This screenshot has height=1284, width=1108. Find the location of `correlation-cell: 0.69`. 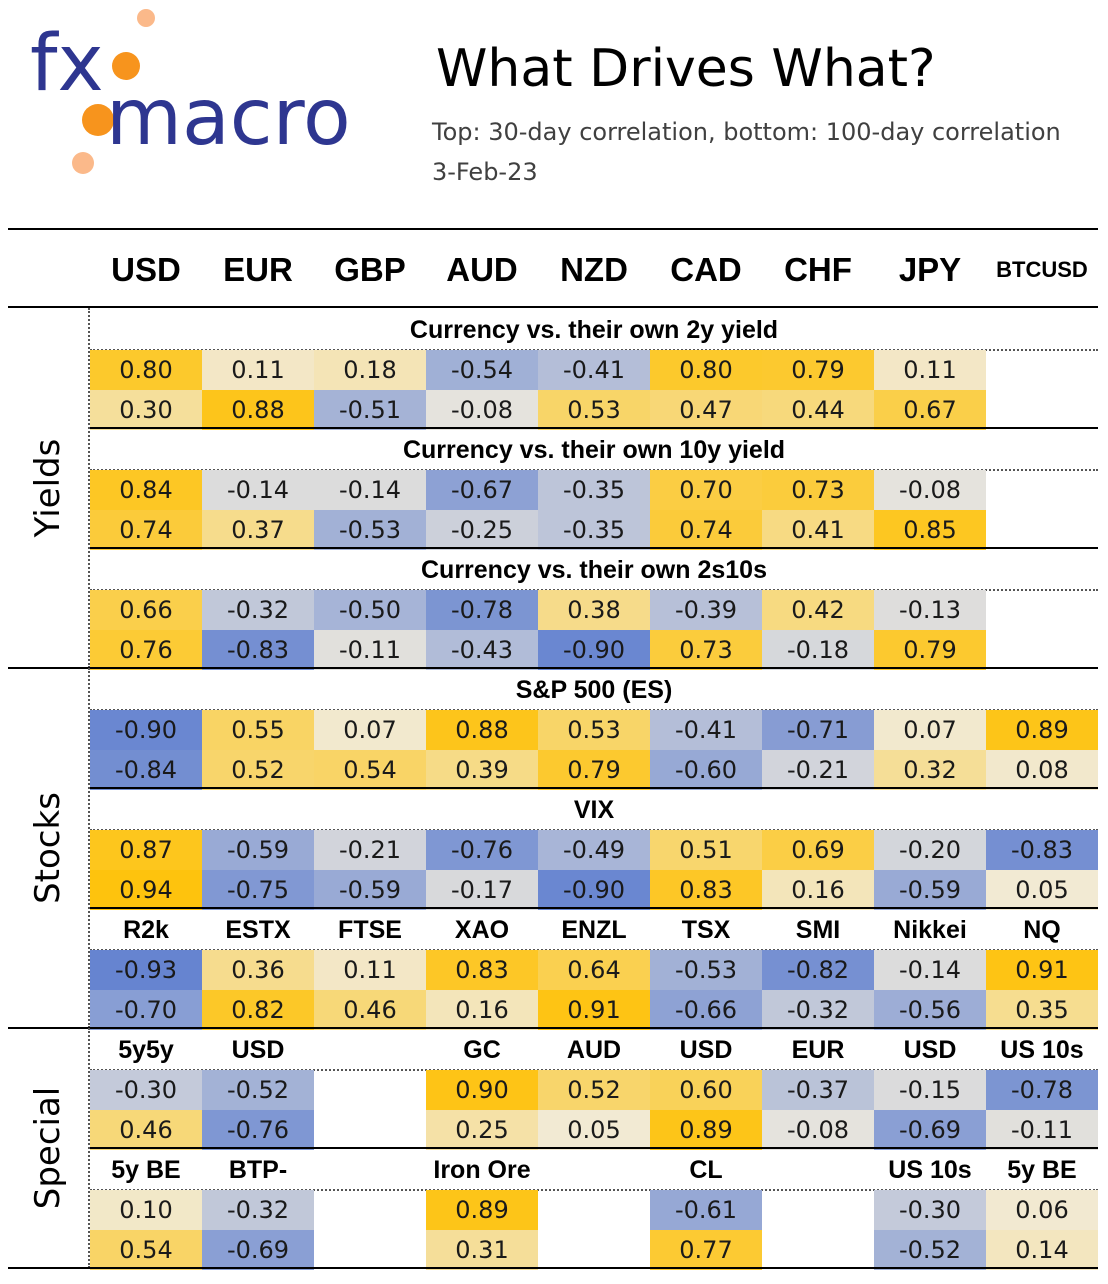

correlation-cell: 0.69 is located at coordinates (818, 850).